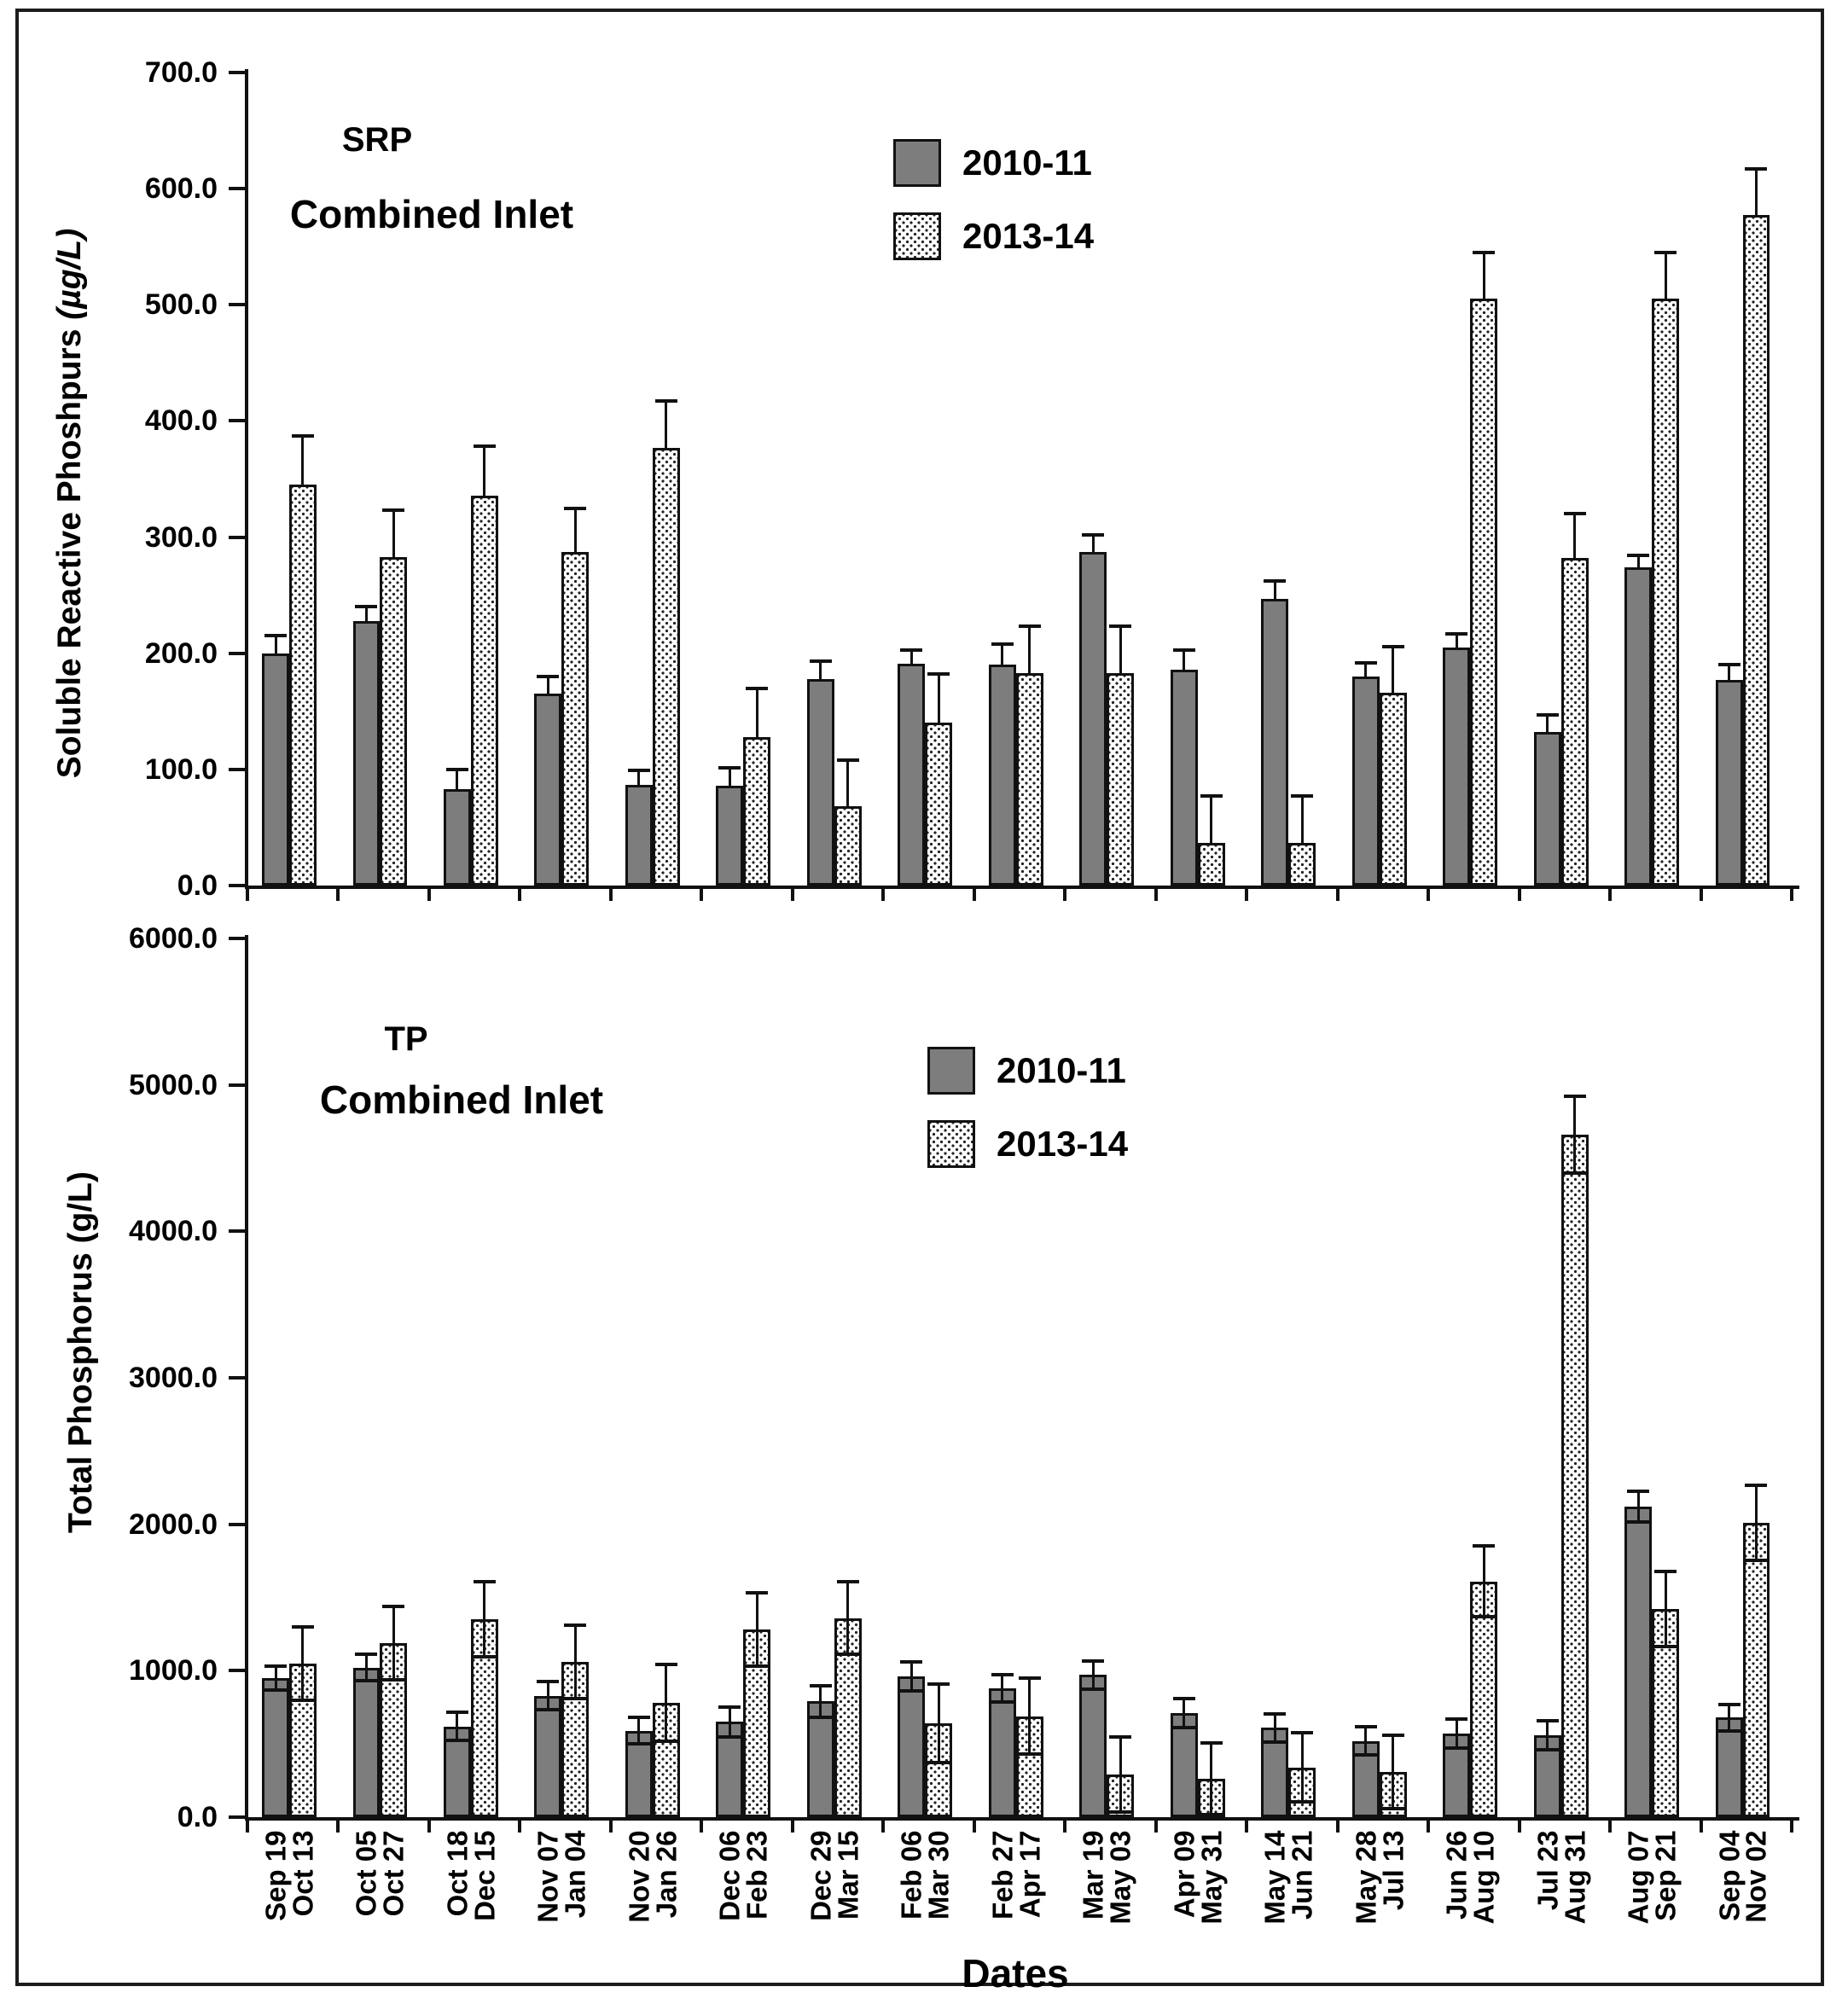  Describe the element at coordinates (173, 1231) in the screenshot. I see `y-tick-label: 4000.0` at that location.